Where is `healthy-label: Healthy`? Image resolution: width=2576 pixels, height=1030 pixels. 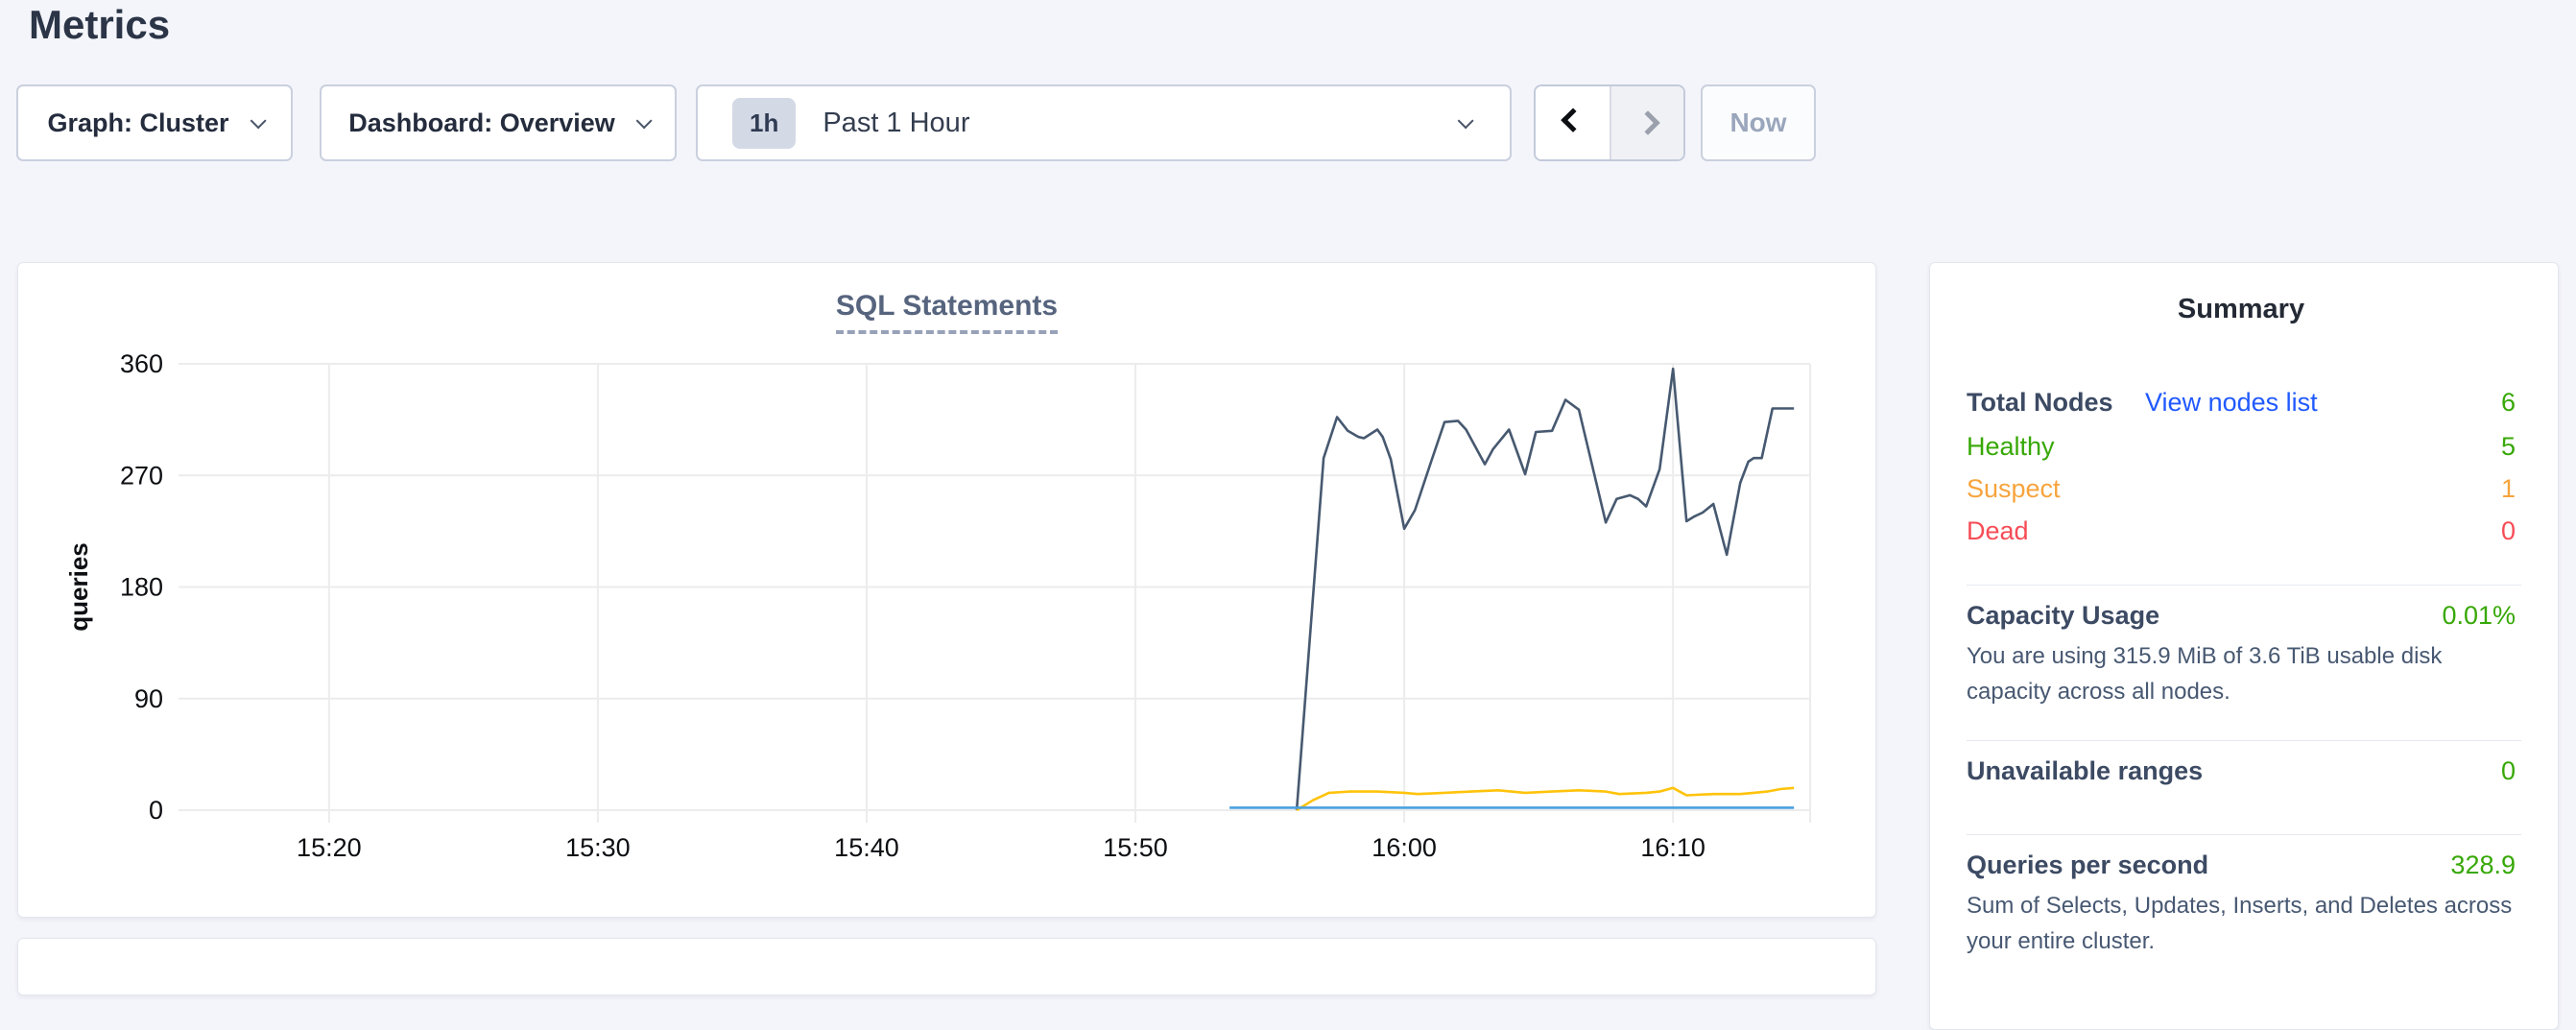 healthy-label: Healthy is located at coordinates (2011, 446).